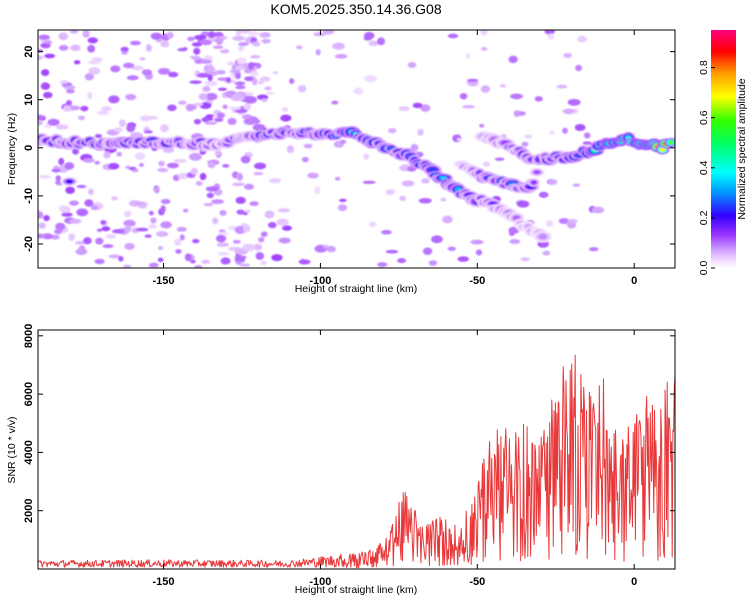 The height and width of the screenshot is (600, 750). Describe the element at coordinates (12, 149) in the screenshot. I see `heatmap-y-axis-label: Frequency (Hz)` at that location.